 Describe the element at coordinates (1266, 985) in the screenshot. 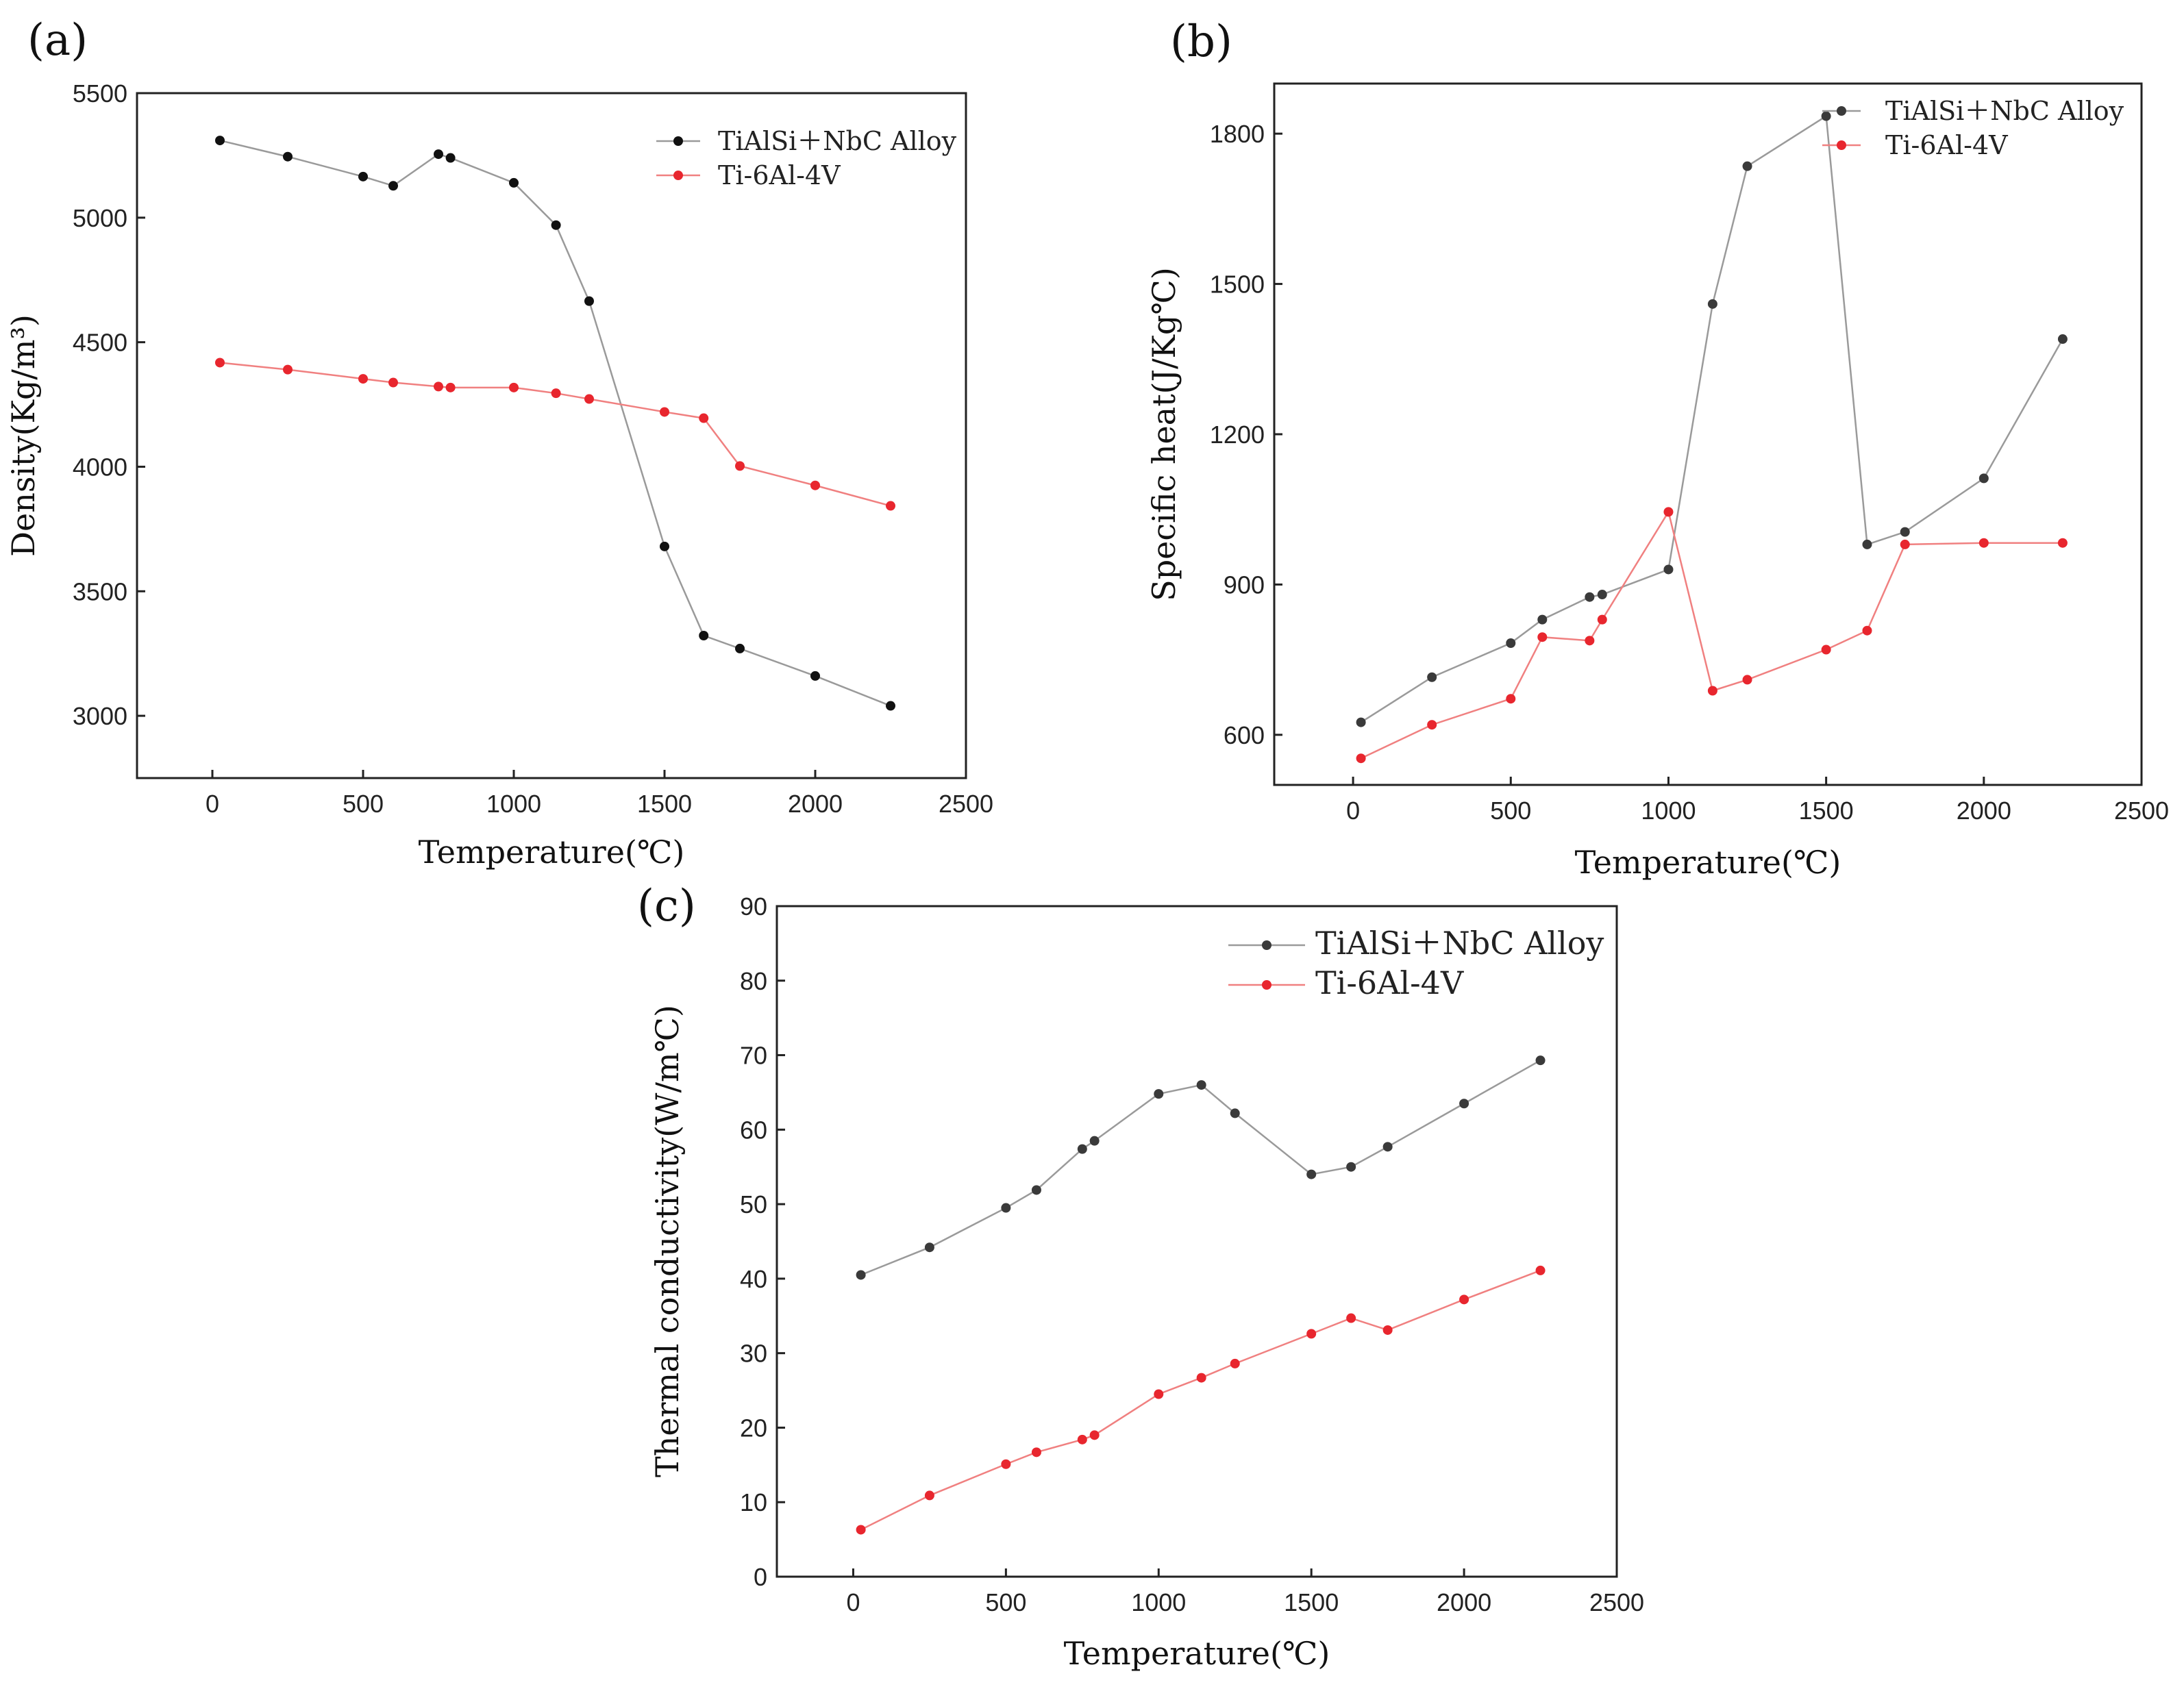

I see `legend-marker` at that location.